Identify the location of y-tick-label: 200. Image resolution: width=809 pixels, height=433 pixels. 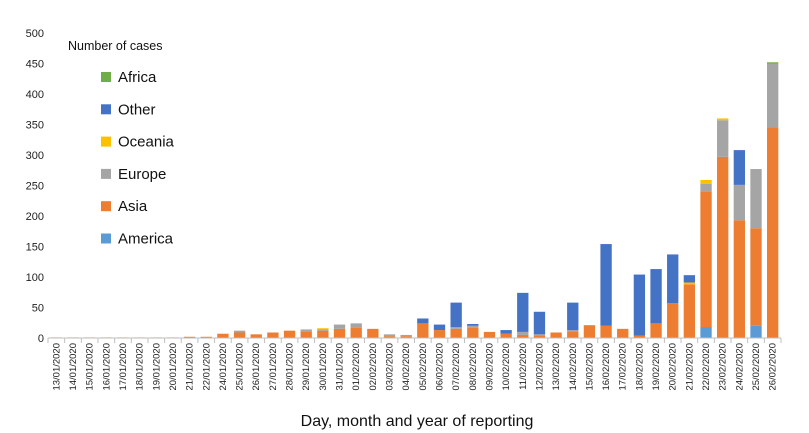
(35, 217).